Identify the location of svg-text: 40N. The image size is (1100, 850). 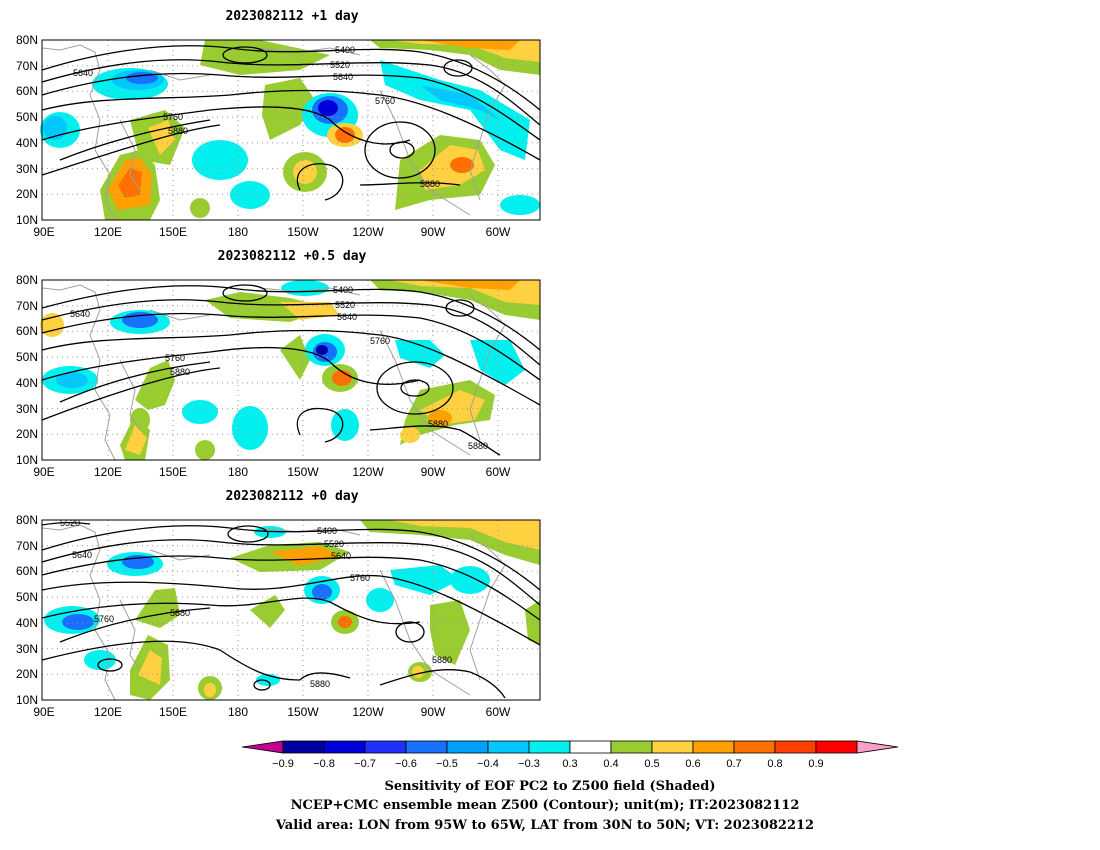
(27, 143).